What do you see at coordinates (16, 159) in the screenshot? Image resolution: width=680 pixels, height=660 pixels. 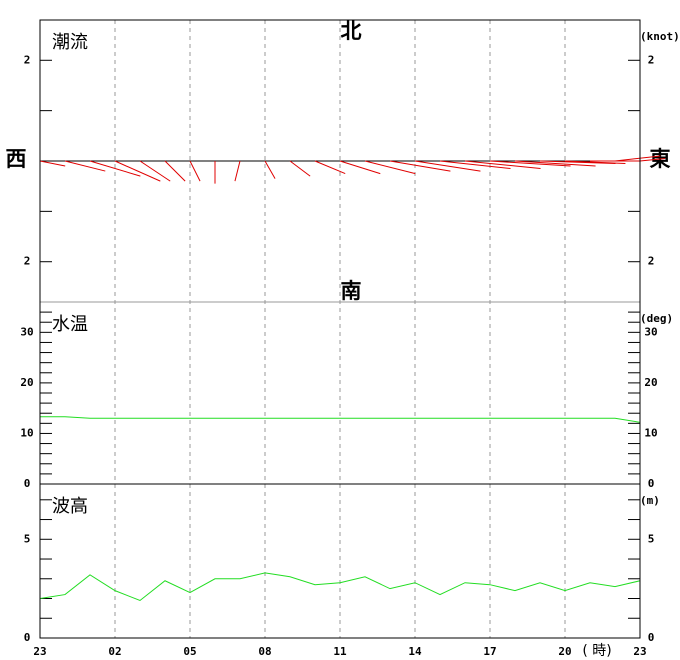 I see `west-label: 西` at bounding box center [16, 159].